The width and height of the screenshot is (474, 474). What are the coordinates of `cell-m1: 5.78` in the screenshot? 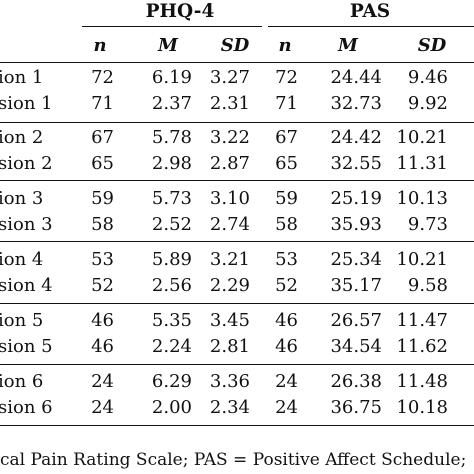 It's located at (171, 137).